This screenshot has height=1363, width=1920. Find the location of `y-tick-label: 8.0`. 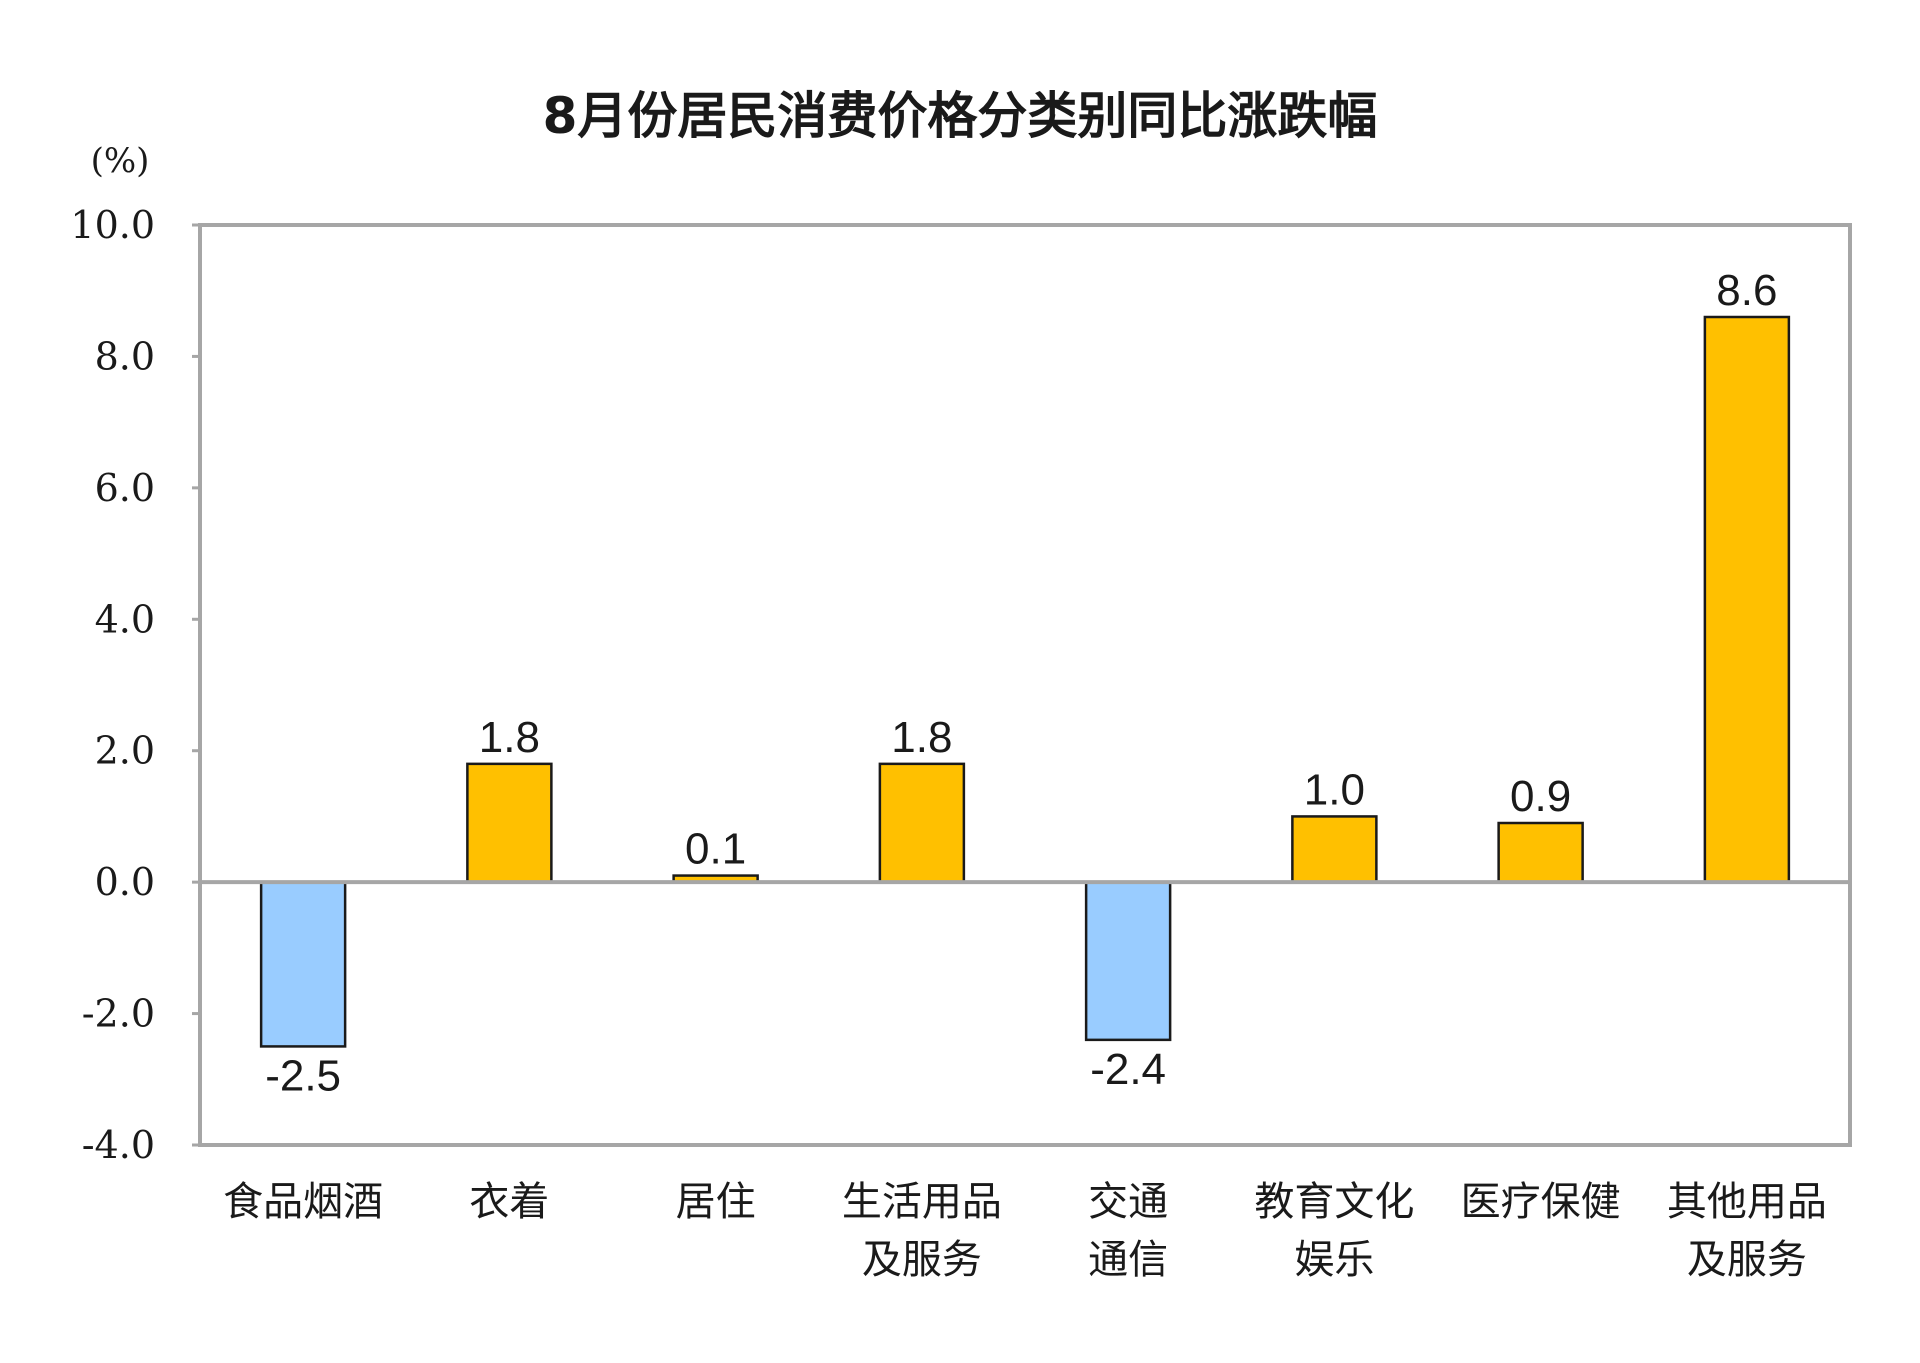

y-tick-label: 8.0 is located at coordinates (125, 356).